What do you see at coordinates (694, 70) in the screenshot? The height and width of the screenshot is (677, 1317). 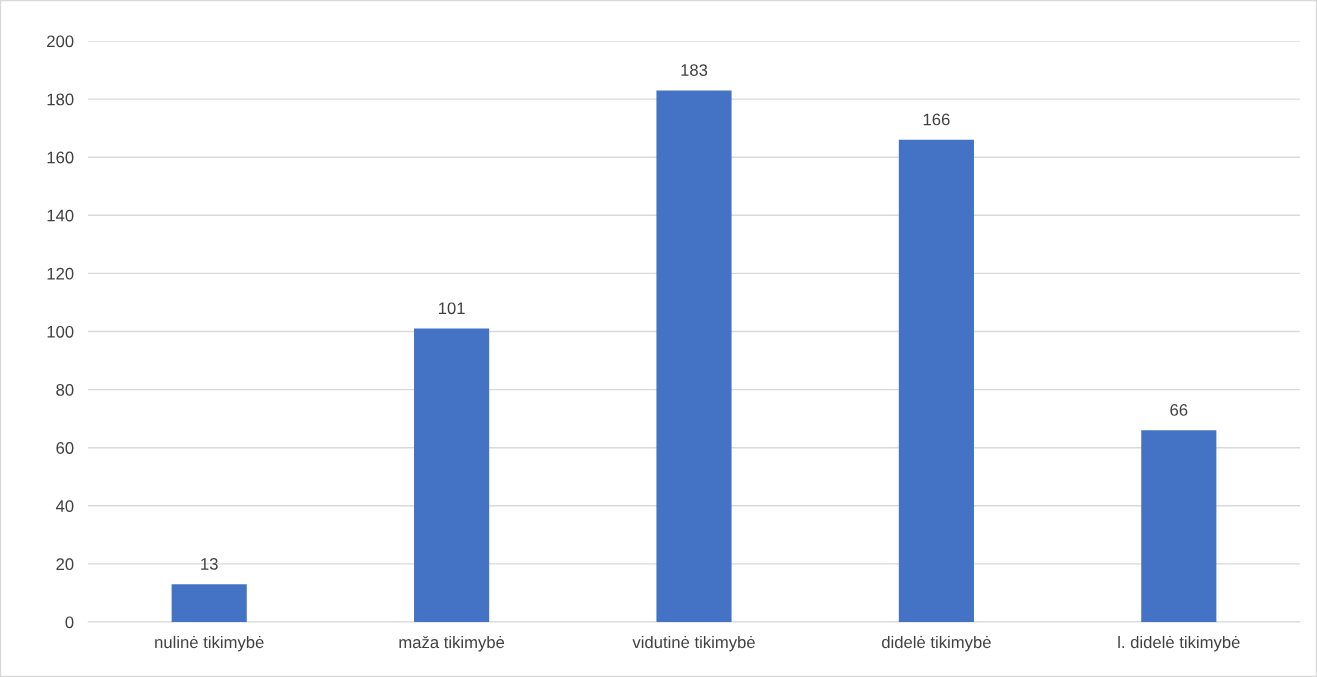 I see `data-label: 183` at bounding box center [694, 70].